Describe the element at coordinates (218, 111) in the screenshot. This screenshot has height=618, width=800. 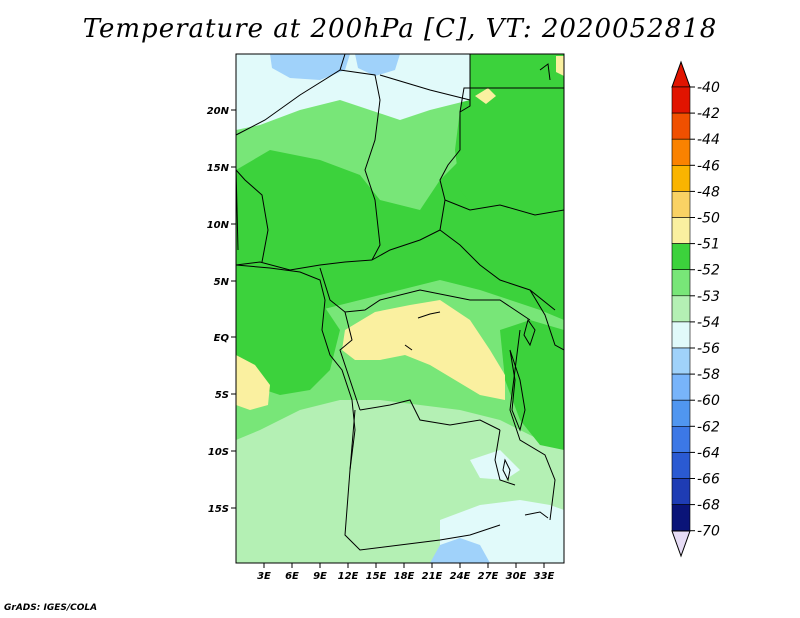
I see `lat-label: 20N` at that location.